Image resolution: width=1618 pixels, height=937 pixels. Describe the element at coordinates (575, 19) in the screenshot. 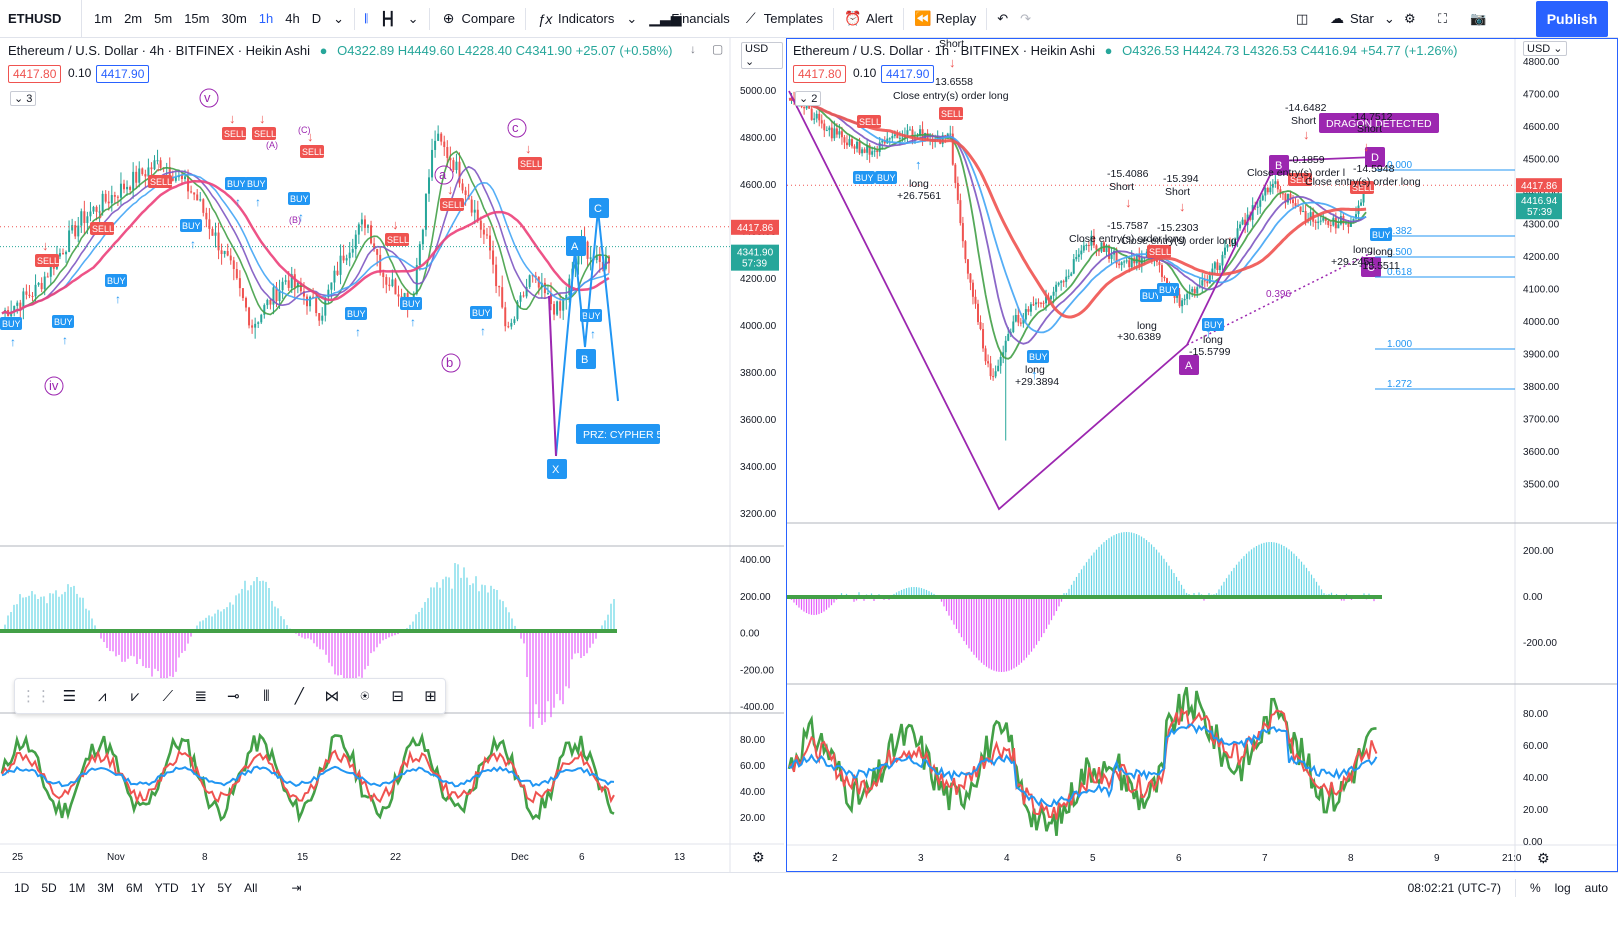

I see `indicators-button: ƒx Indicators` at that location.